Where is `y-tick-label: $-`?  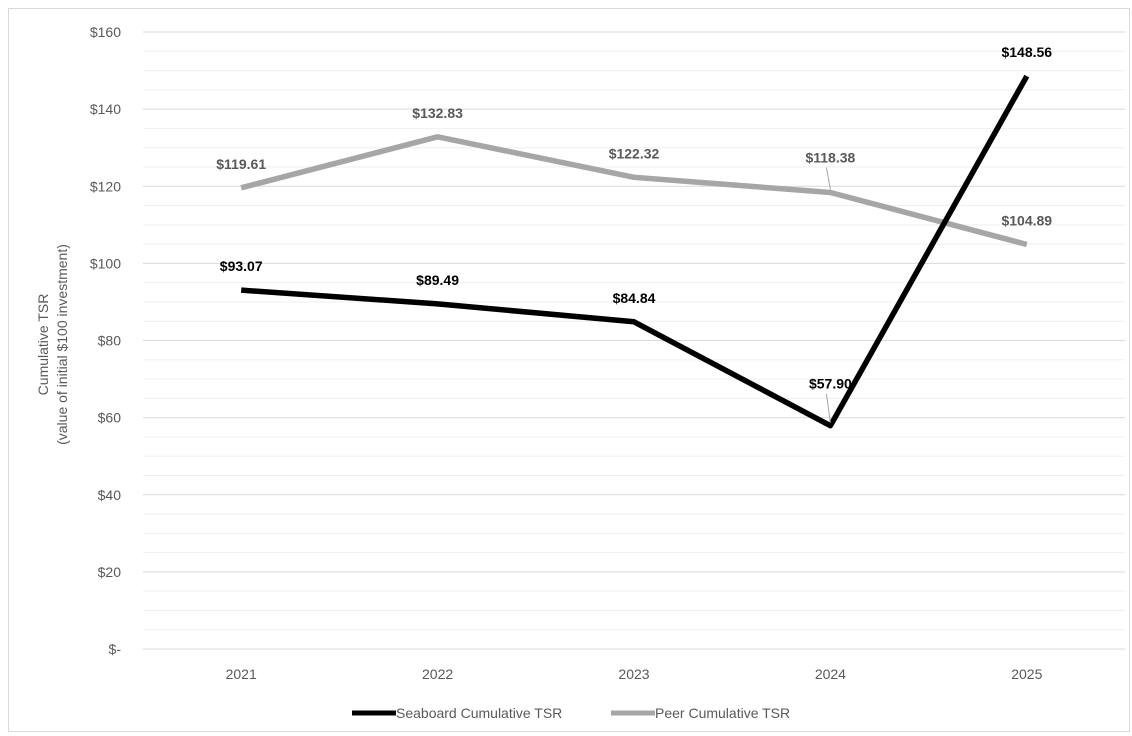
y-tick-label: $- is located at coordinates (115, 649).